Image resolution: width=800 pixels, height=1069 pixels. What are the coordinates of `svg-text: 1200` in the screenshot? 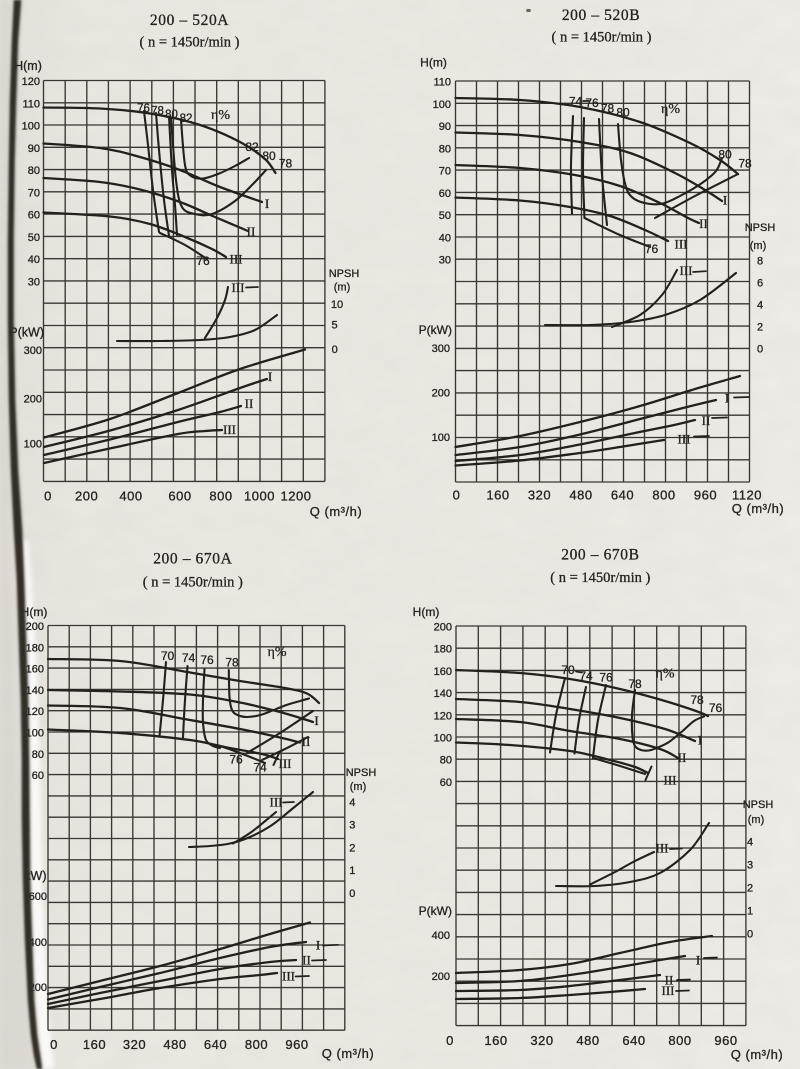 It's located at (296, 496).